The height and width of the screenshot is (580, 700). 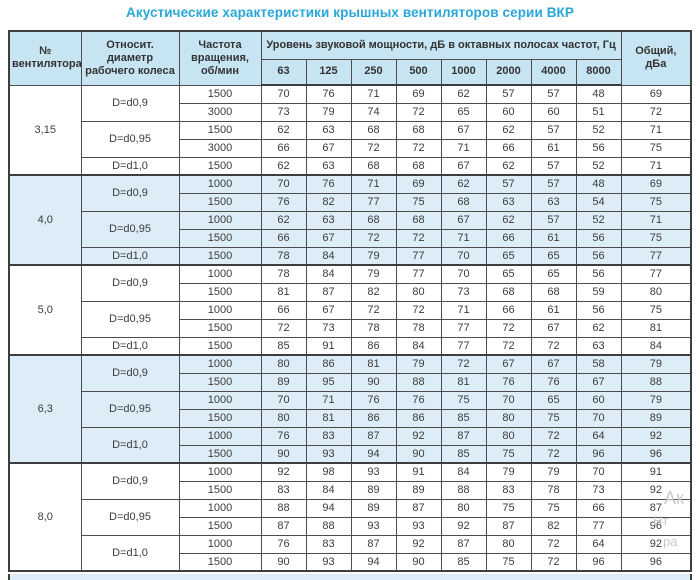 I want to click on total-cell: 89, so click(x=656, y=418).